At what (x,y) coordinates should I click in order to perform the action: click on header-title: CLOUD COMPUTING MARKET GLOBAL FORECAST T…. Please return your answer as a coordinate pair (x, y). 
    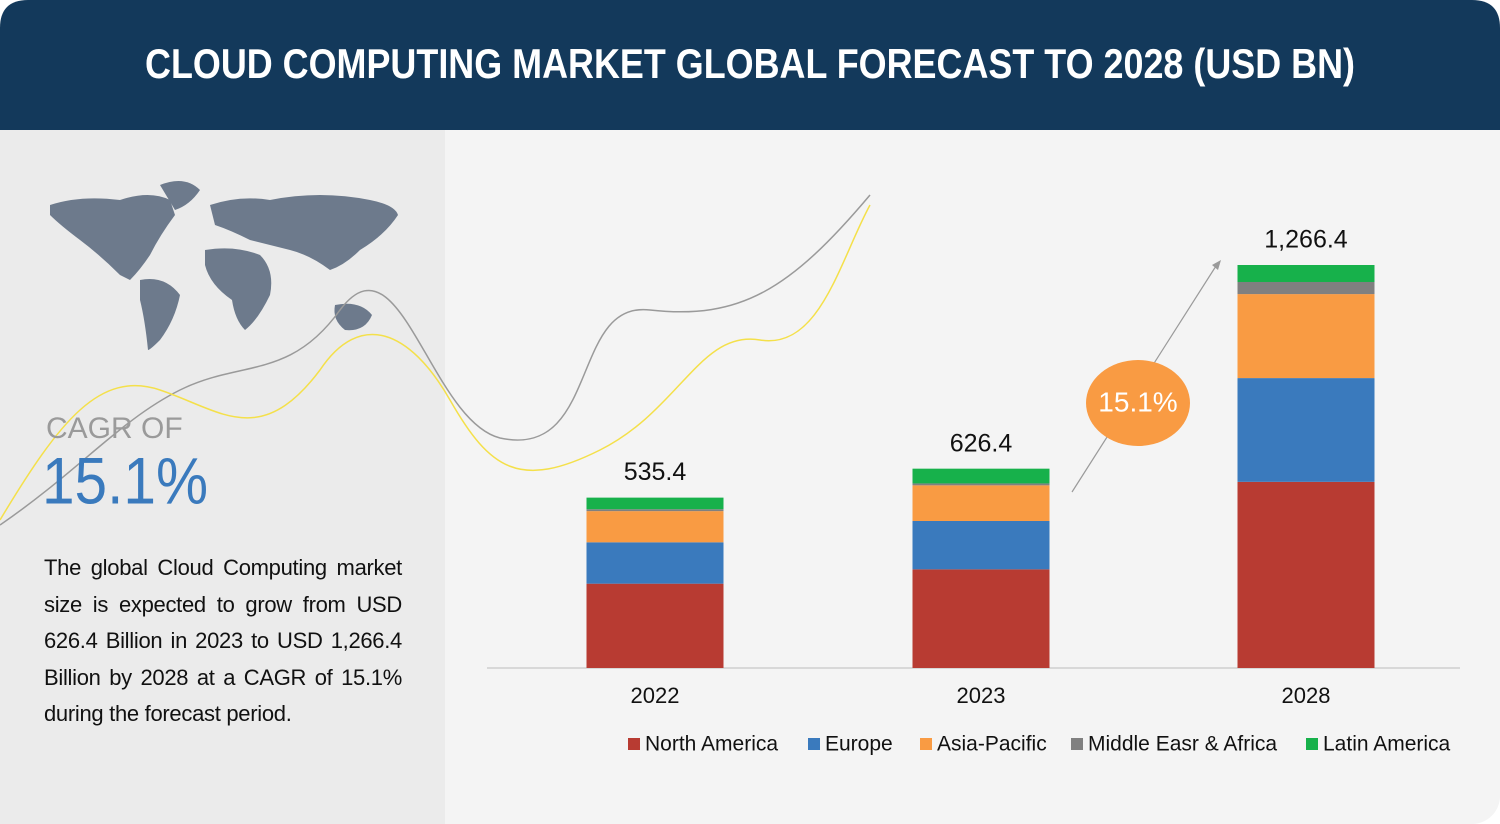
    Looking at the image, I should click on (750, 63).